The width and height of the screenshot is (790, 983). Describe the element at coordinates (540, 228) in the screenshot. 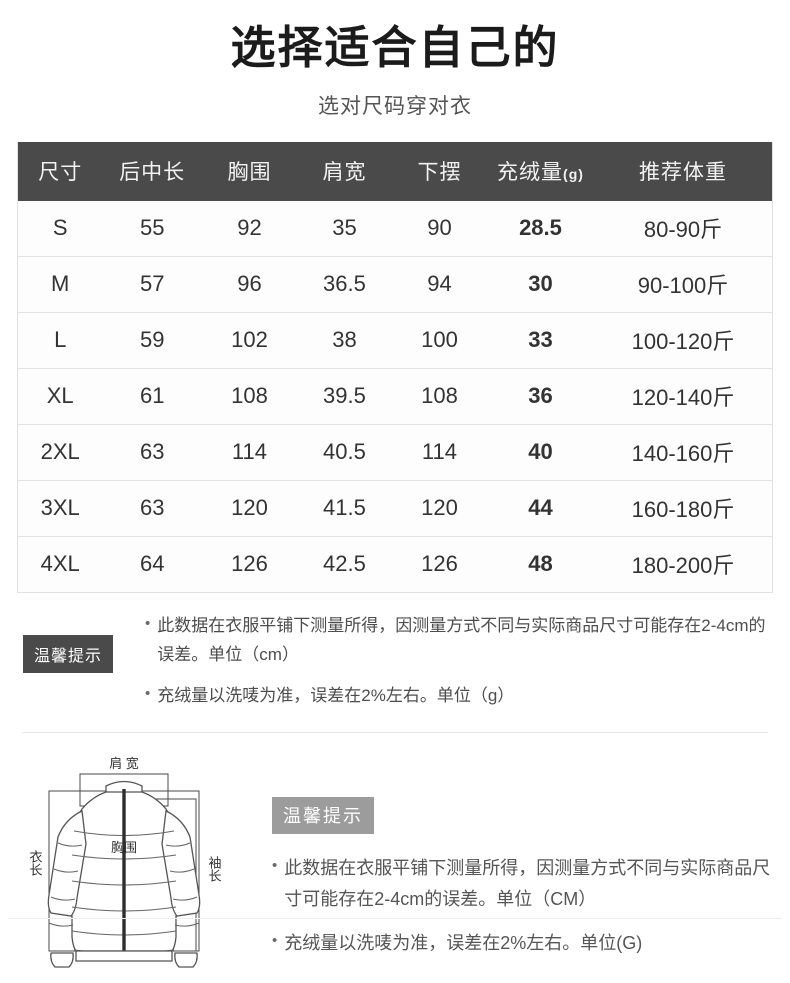

I see `cell-fill: 28.5` at that location.